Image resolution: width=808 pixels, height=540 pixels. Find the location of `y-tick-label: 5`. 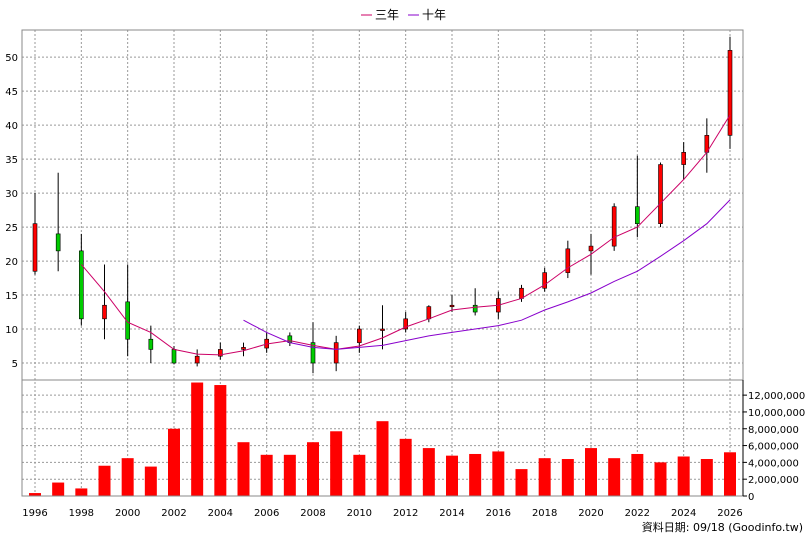

y-tick-label: 5 is located at coordinates (15, 364).